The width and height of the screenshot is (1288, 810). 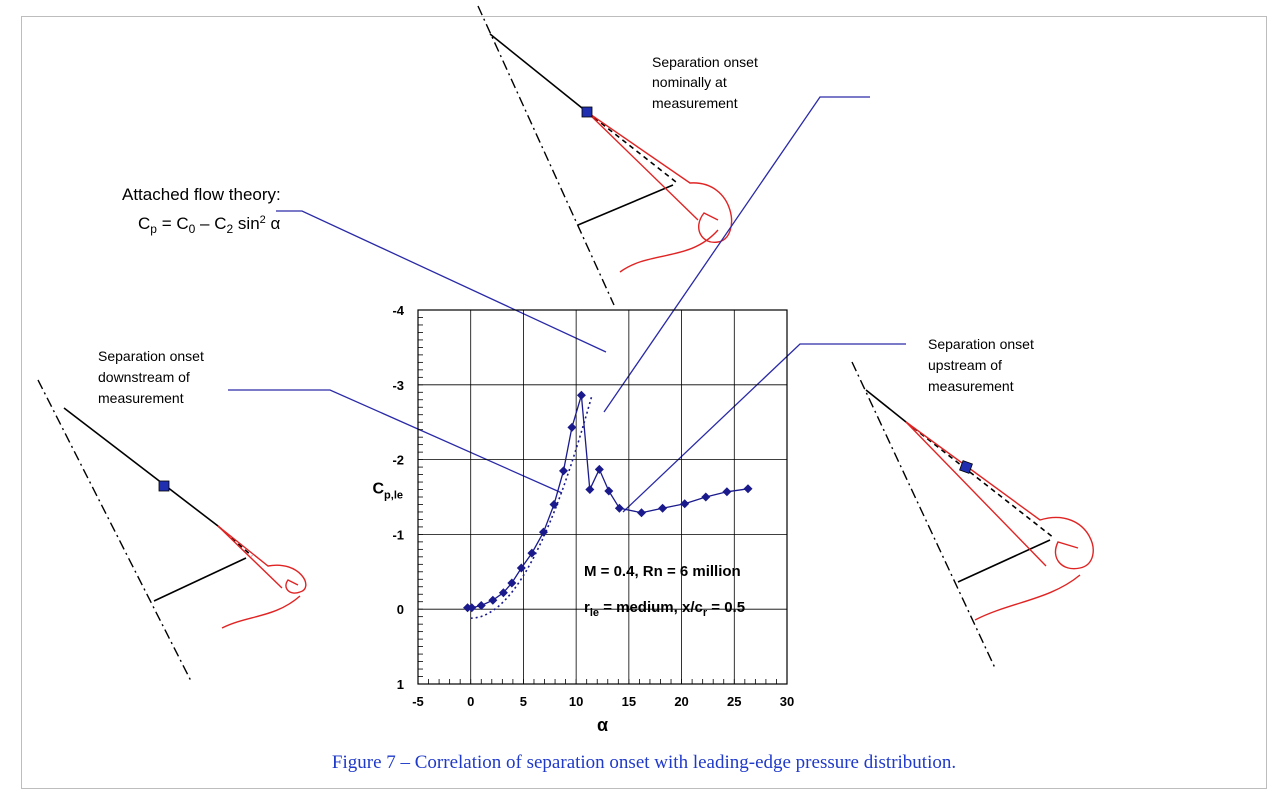 I want to click on x-tick-label: 20, so click(x=681, y=701).